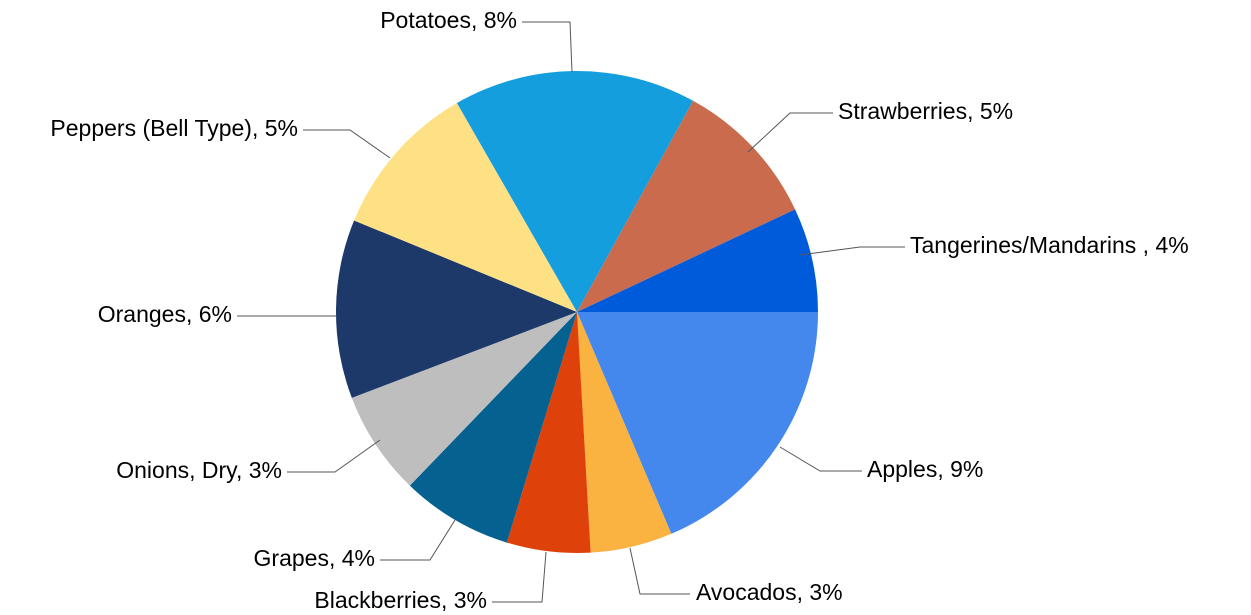 Image resolution: width=1251 pixels, height=615 pixels. I want to click on slice-label: Apples, 9%, so click(925, 469).